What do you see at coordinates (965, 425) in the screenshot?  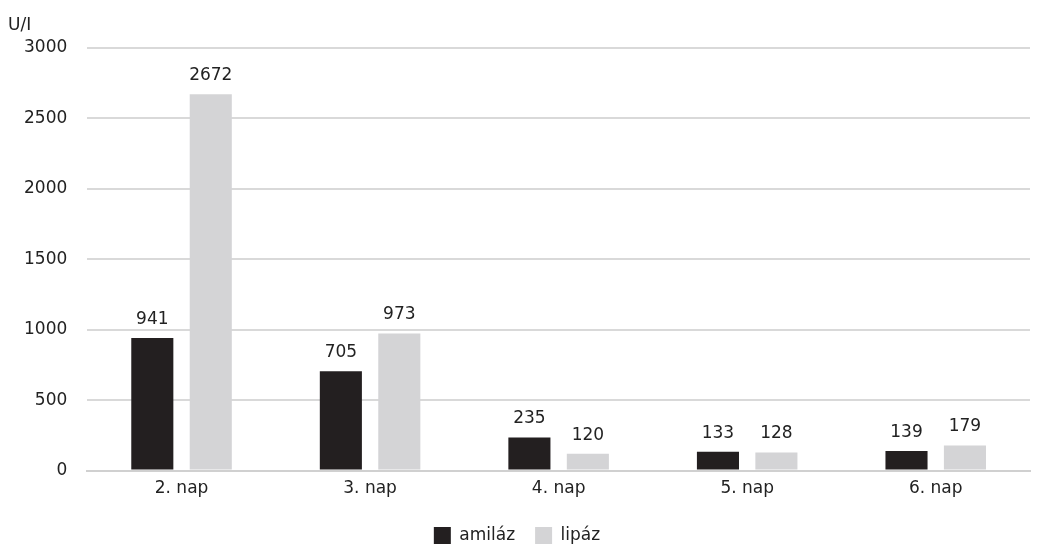 I see `data-label: 179` at bounding box center [965, 425].